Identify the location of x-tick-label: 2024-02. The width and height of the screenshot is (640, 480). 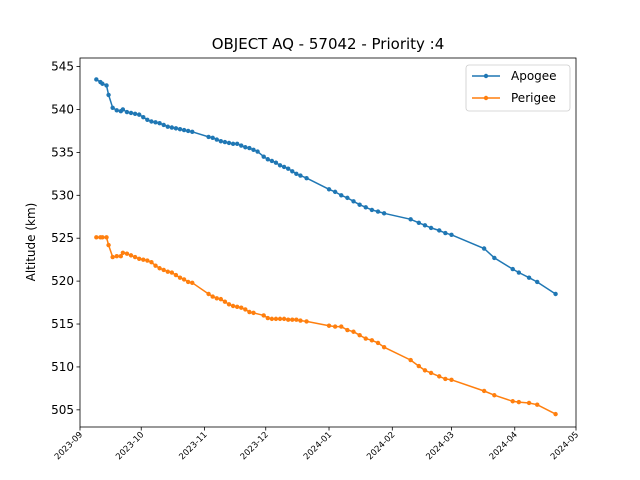
(381, 446).